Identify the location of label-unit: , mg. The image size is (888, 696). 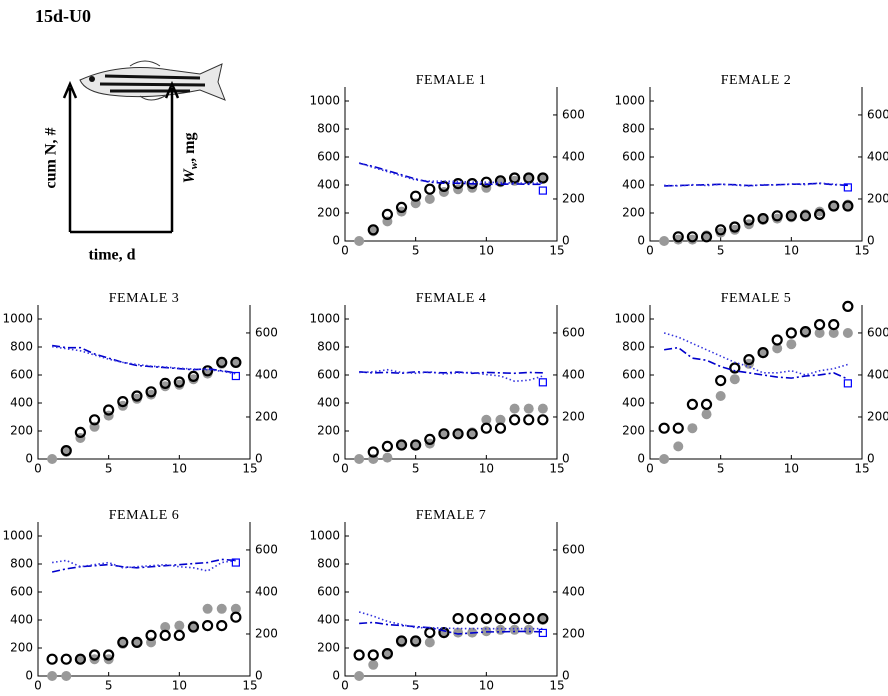
(189, 147).